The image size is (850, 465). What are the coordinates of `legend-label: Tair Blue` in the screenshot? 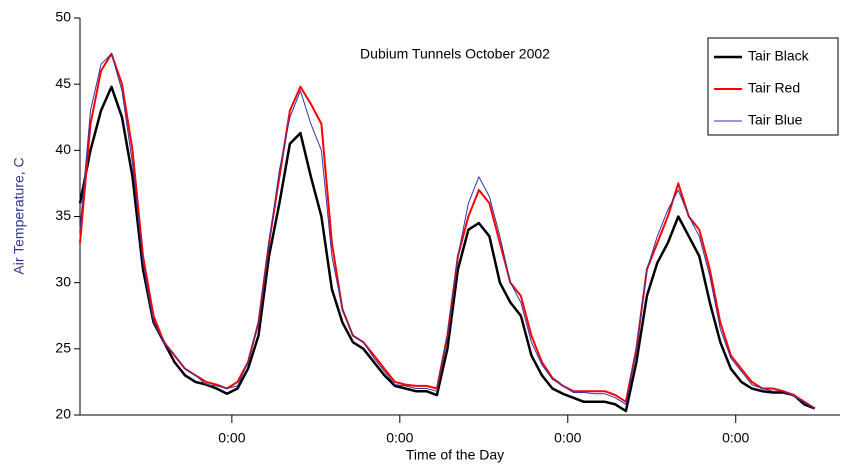 It's located at (775, 120).